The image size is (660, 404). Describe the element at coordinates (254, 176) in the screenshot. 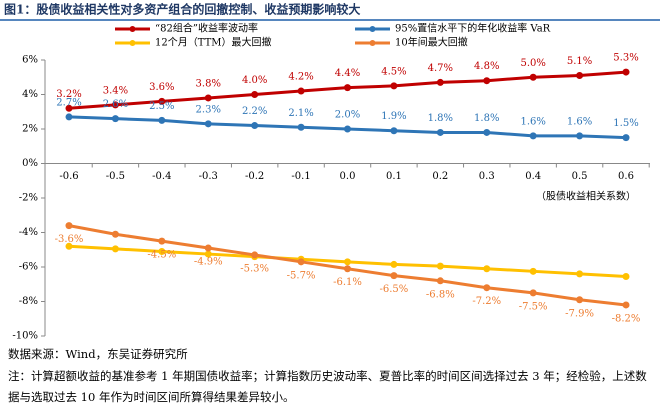

I see `x-tick-label: -0.2` at that location.